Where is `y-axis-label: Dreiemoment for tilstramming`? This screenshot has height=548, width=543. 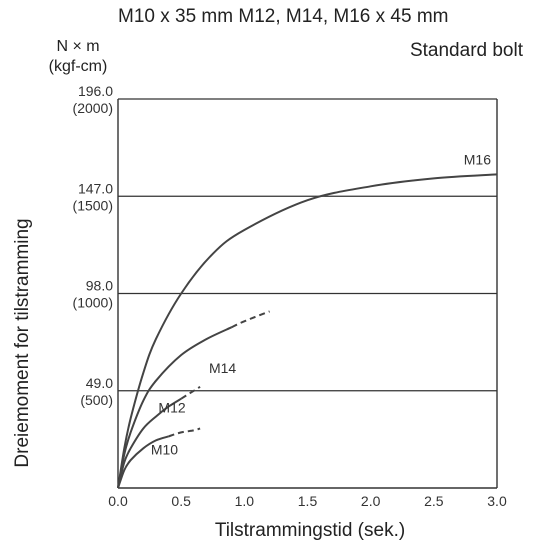
y-axis-label: Dreiemoment for tilstramming is located at coordinates (22, 342).